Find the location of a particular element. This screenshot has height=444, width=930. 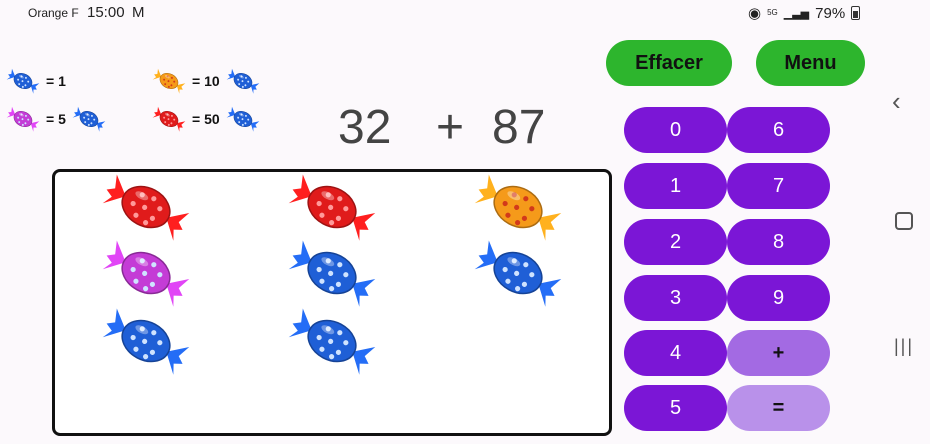

network-label: 5G is located at coordinates (772, 12).